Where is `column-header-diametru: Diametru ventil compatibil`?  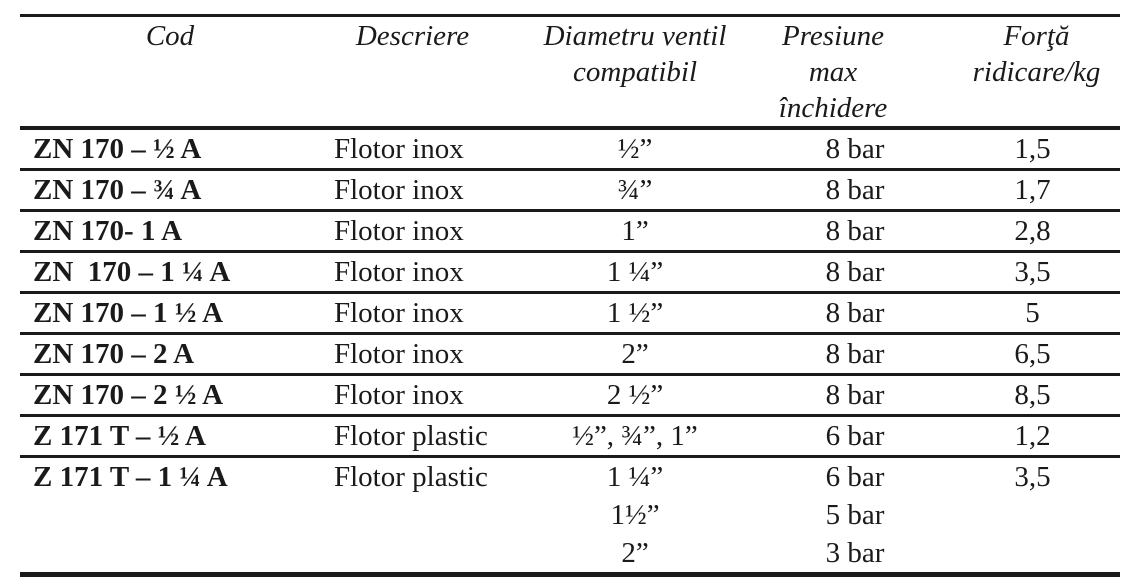
column-header-diametru: Diametru ventil compatibil is located at coordinates (635, 72).